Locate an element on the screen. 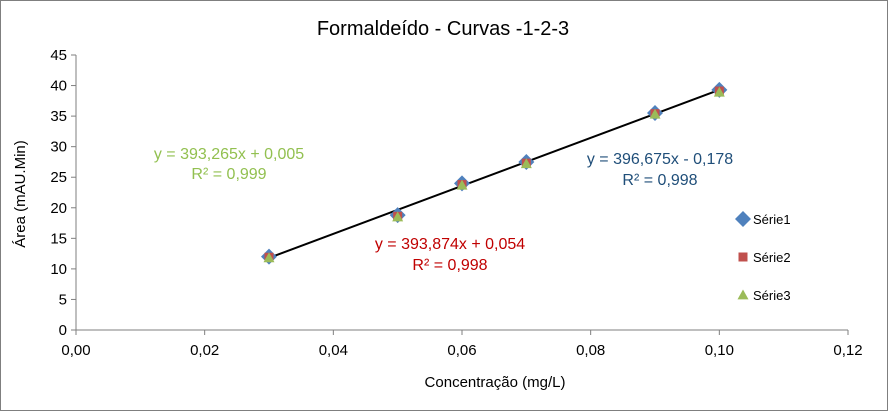 Image resolution: width=888 pixels, height=415 pixels. y-tick-label: 35 is located at coordinates (58, 116).